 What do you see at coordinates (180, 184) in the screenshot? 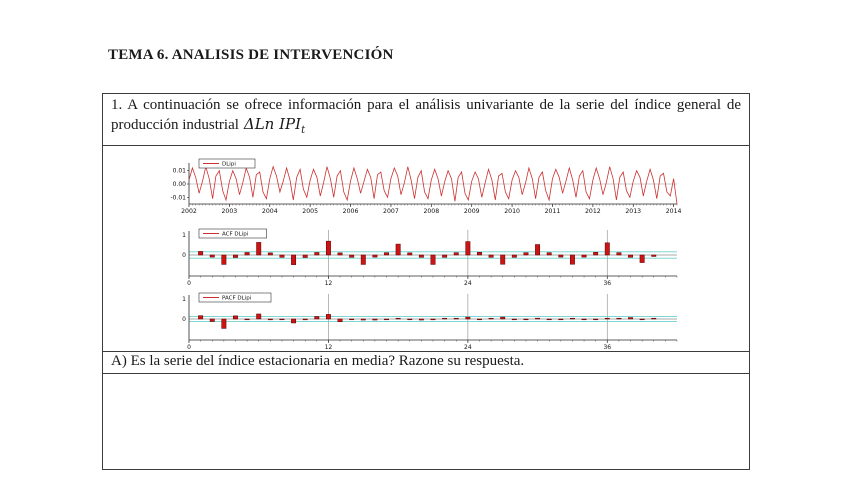
I see `svg-text: 0.00` at bounding box center [180, 184].